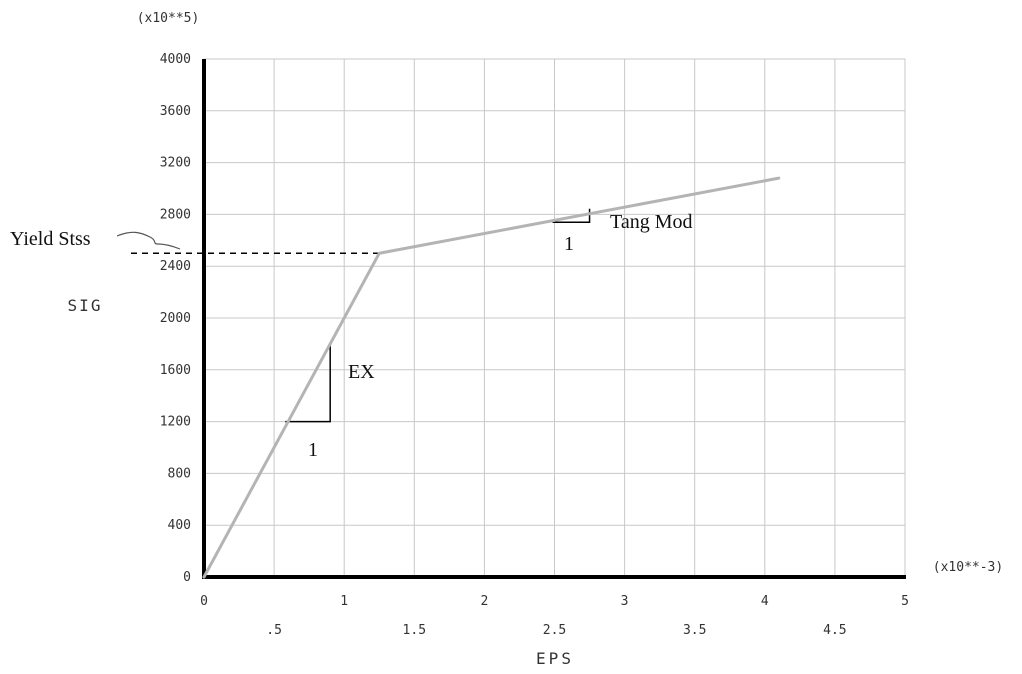 The image size is (1022, 674). What do you see at coordinates (168, 18) in the screenshot?
I see `y-multiplier-label: (x10**5)` at bounding box center [168, 18].